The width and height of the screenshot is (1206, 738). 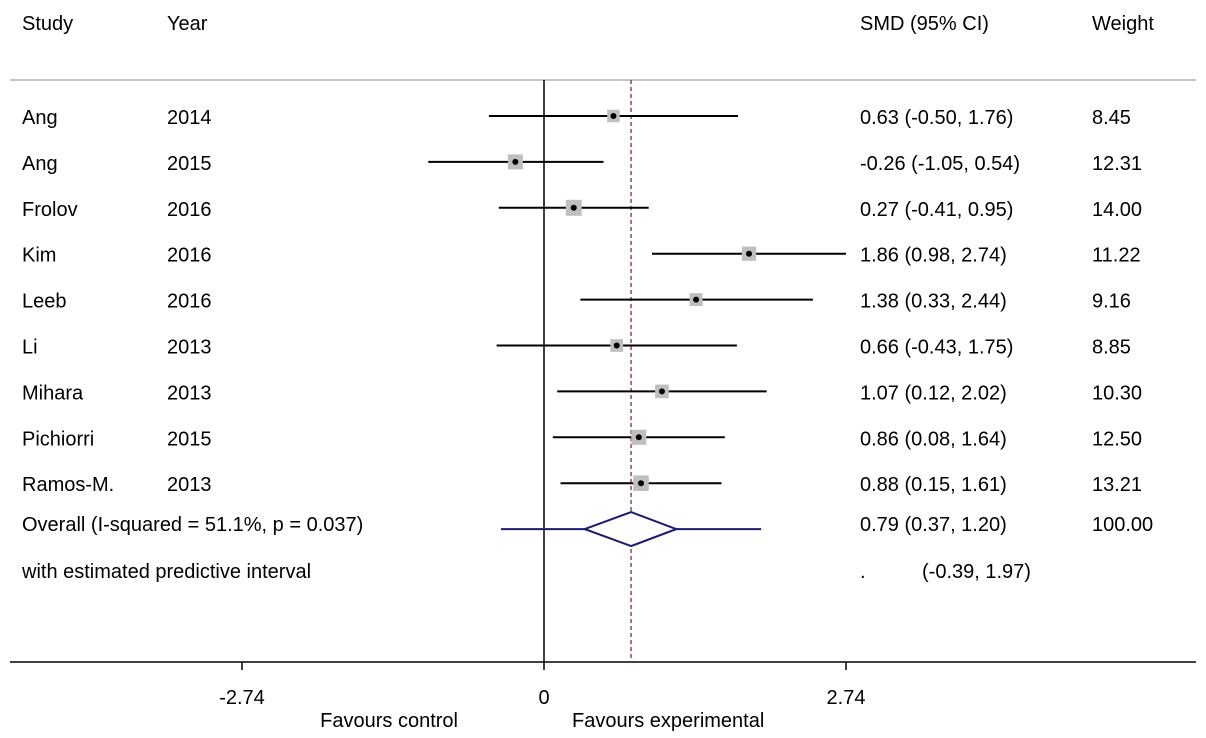 What do you see at coordinates (1123, 24) in the screenshot?
I see `header-weight: Weight` at bounding box center [1123, 24].